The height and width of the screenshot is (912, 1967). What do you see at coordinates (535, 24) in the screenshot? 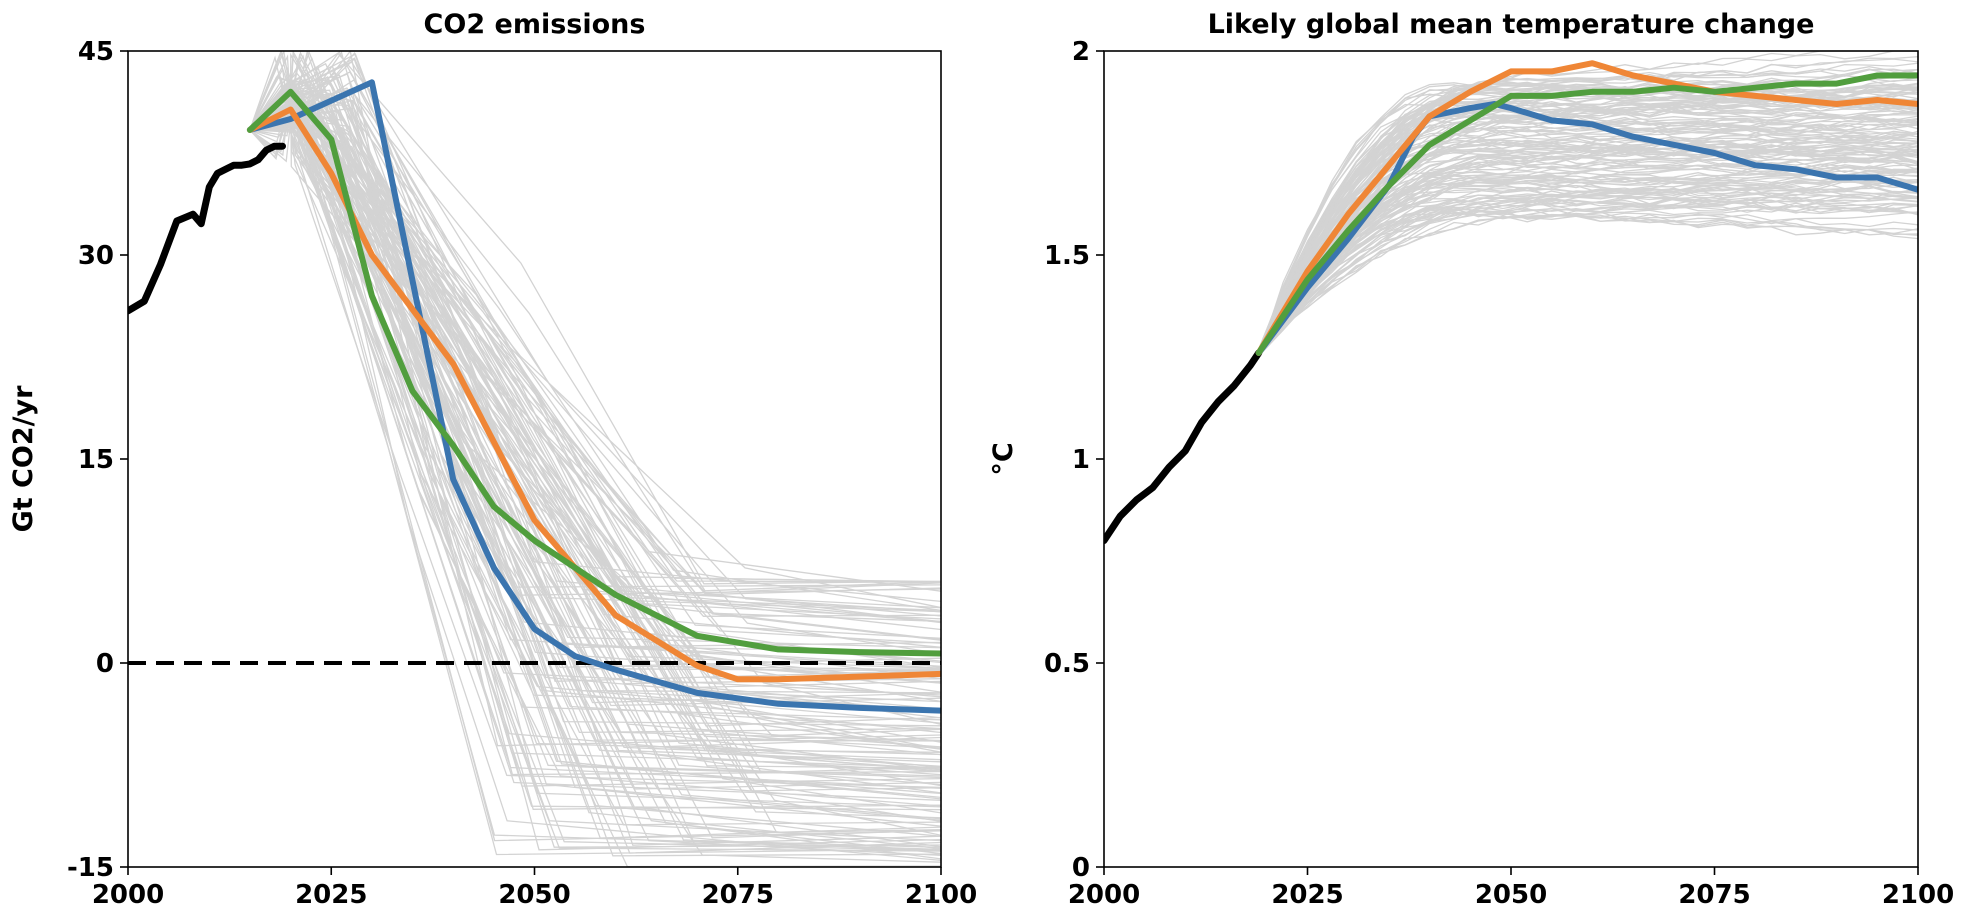
I see `panel-title: CO2 emissions` at bounding box center [535, 24].